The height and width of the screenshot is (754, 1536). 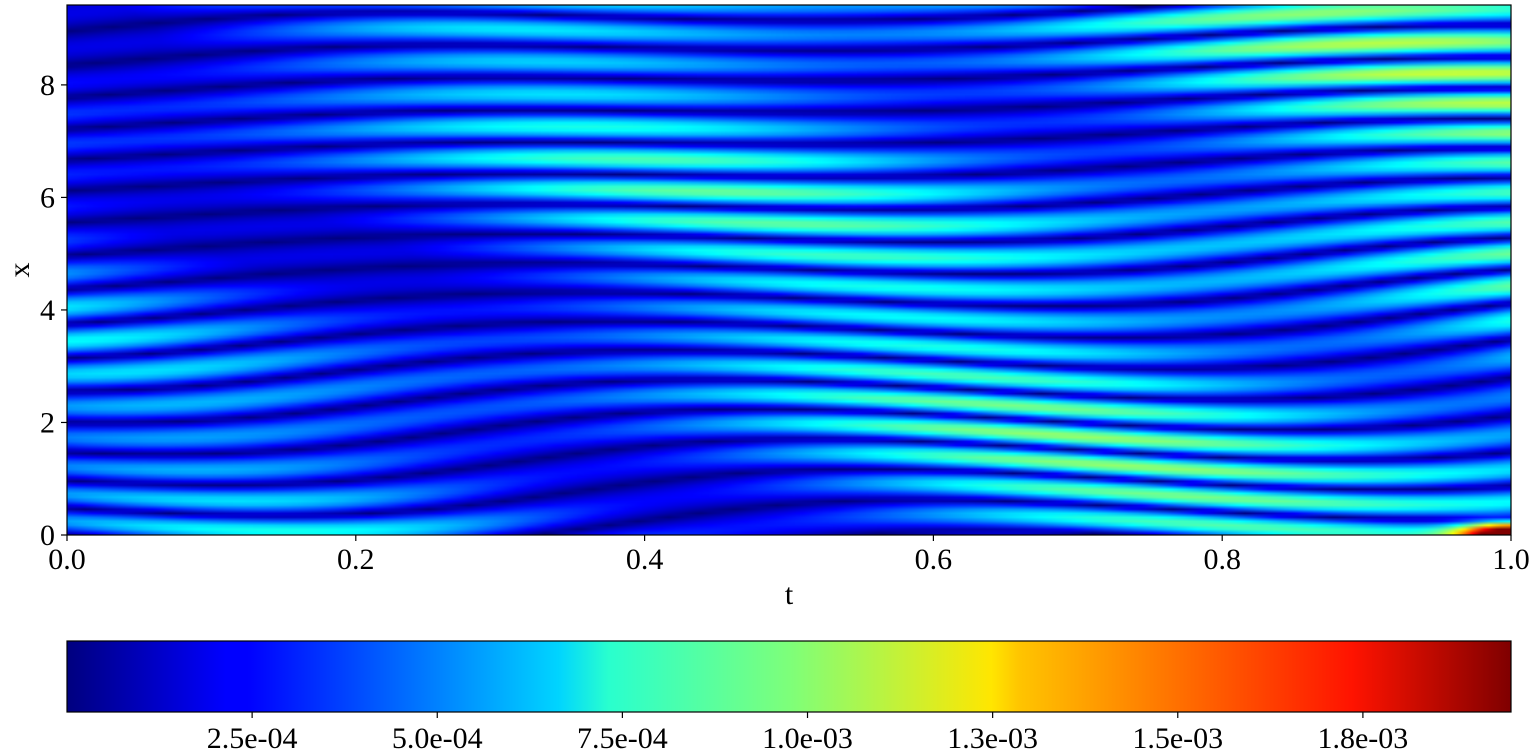 What do you see at coordinates (437, 738) in the screenshot?
I see `colorbar-tick-label: 5.0e-04` at bounding box center [437, 738].